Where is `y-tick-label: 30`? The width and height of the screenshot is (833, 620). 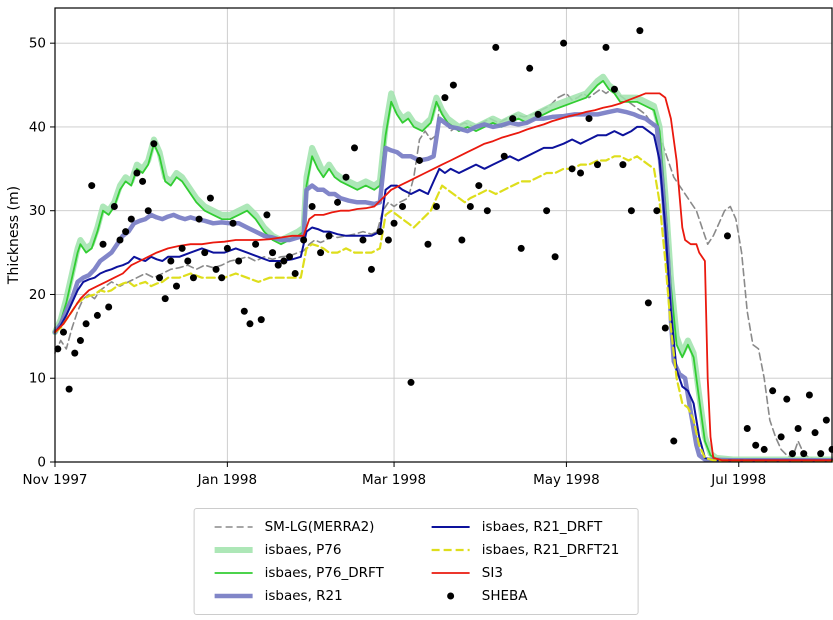
y-tick-label: 30 is located at coordinates (37, 211).